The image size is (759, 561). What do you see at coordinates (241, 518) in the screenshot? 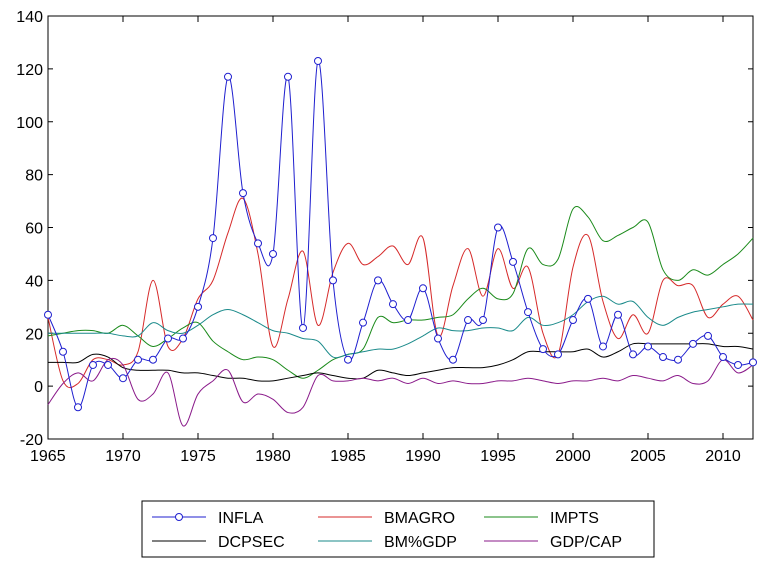
I see `legend-label: INFLA` at bounding box center [241, 518].